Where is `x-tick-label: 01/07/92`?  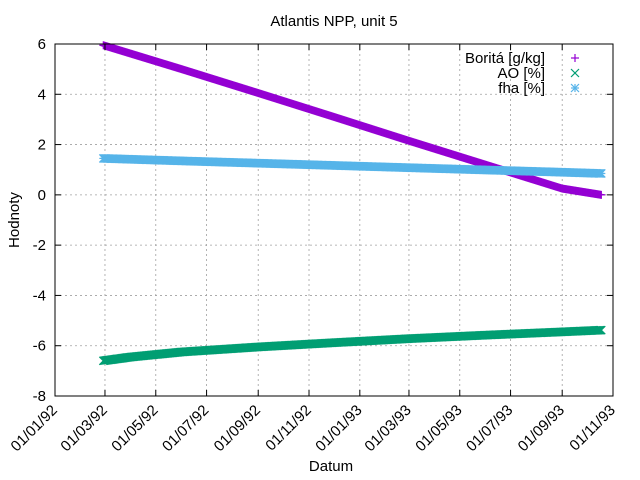 x-tick-label: 01/07/92 is located at coordinates (185, 428).